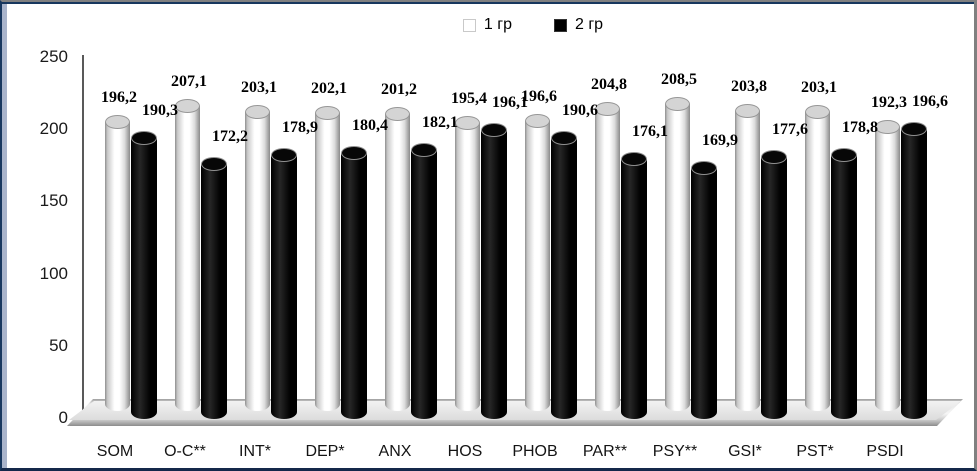 Image resolution: width=977 pixels, height=471 pixels. What do you see at coordinates (815, 451) in the screenshot?
I see `category-label-PST*: PST*` at bounding box center [815, 451].